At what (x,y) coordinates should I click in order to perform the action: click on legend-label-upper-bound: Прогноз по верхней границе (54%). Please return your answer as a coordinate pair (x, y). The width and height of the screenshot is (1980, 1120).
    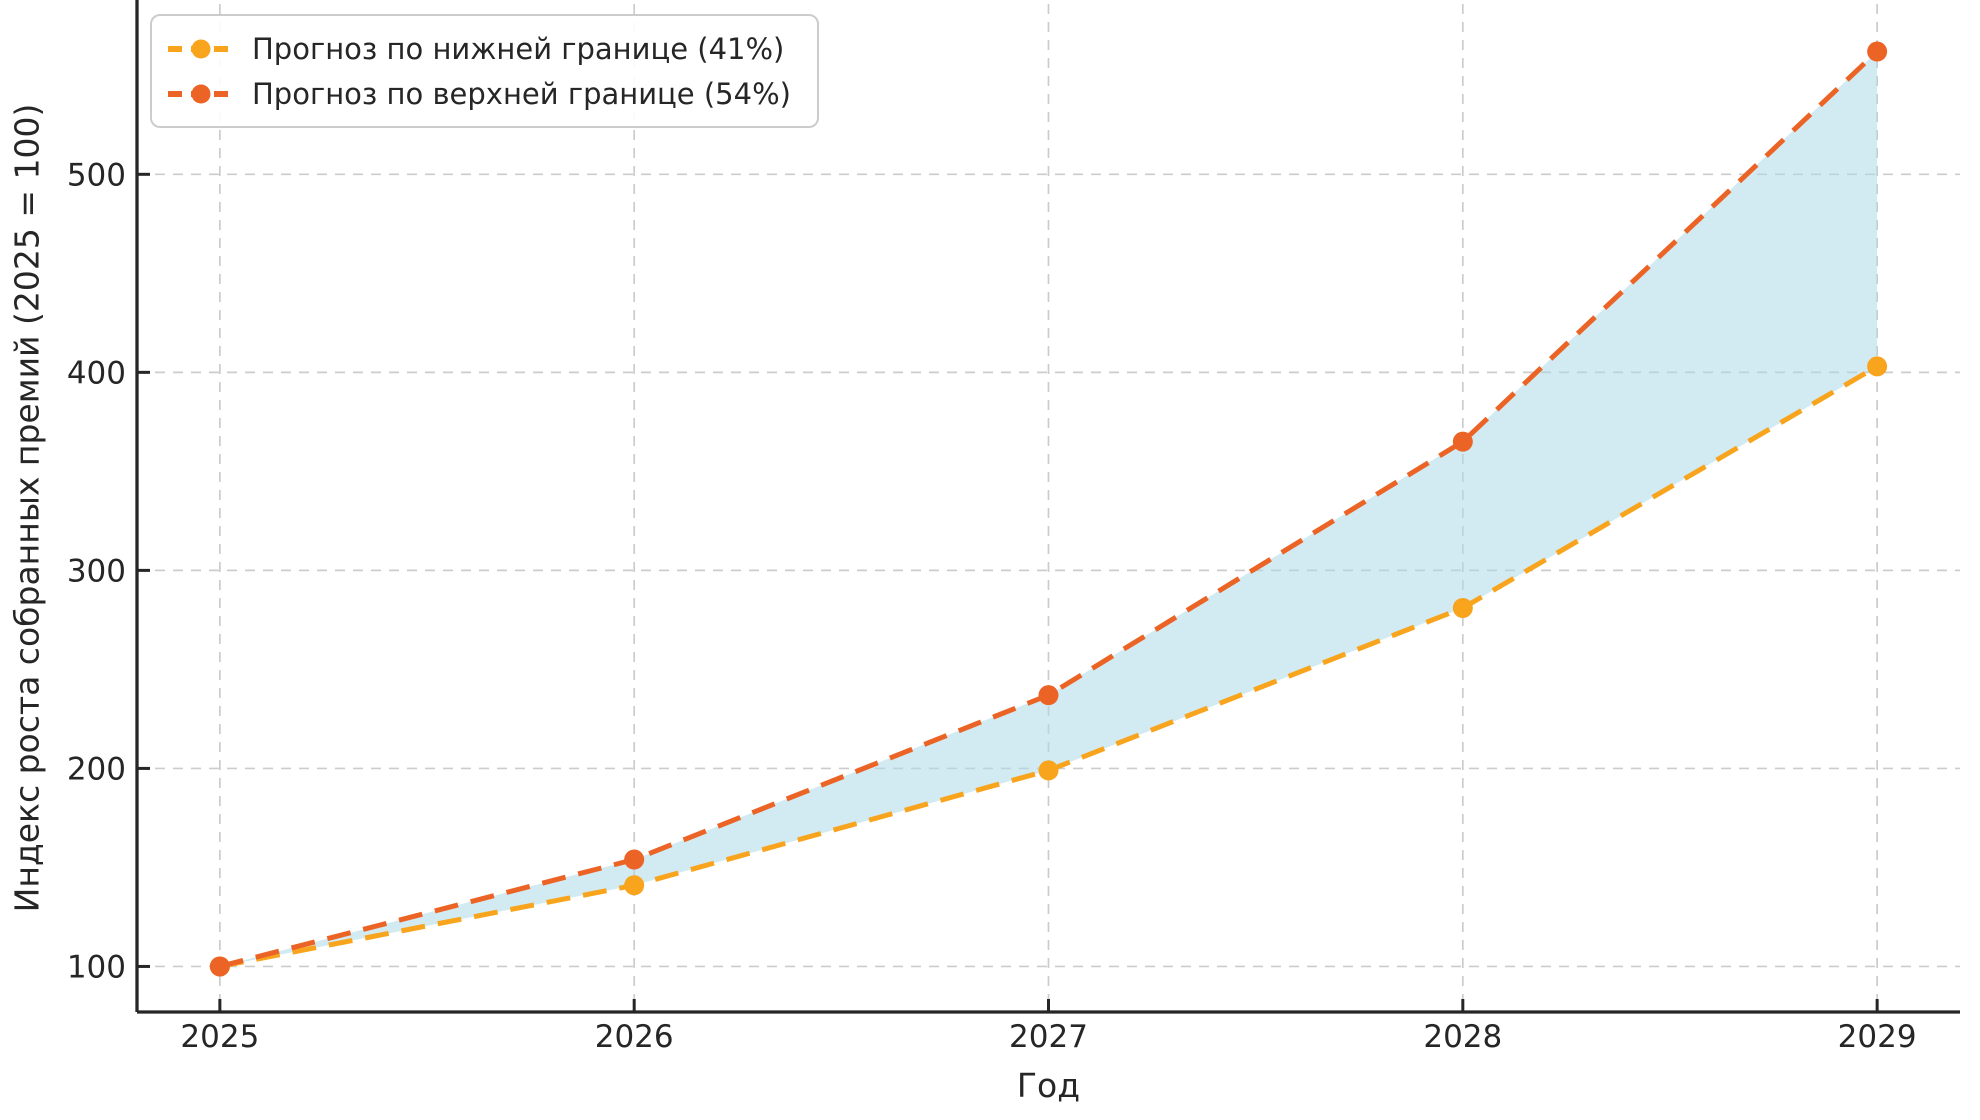
    Looking at the image, I should click on (521, 93).